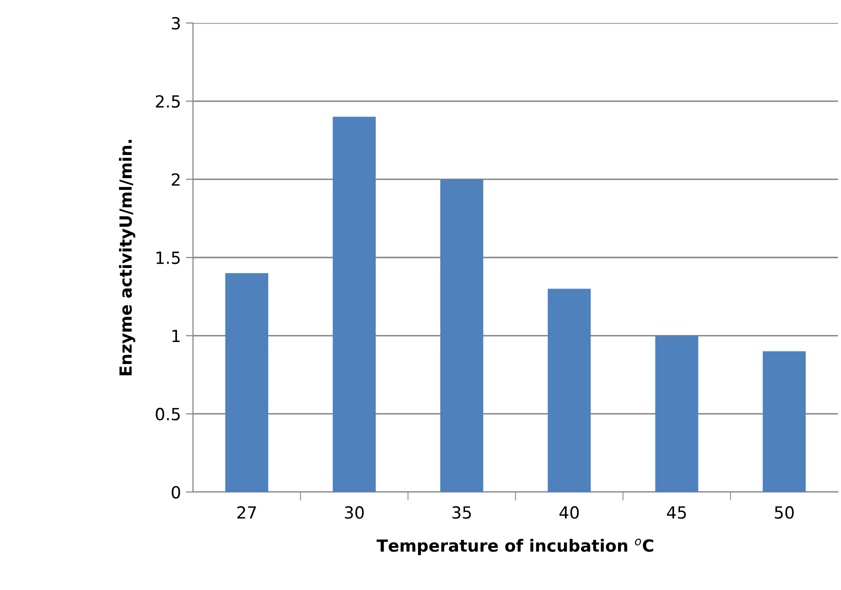  Describe the element at coordinates (168, 258) in the screenshot. I see `y-tick-label: 1.5` at that location.